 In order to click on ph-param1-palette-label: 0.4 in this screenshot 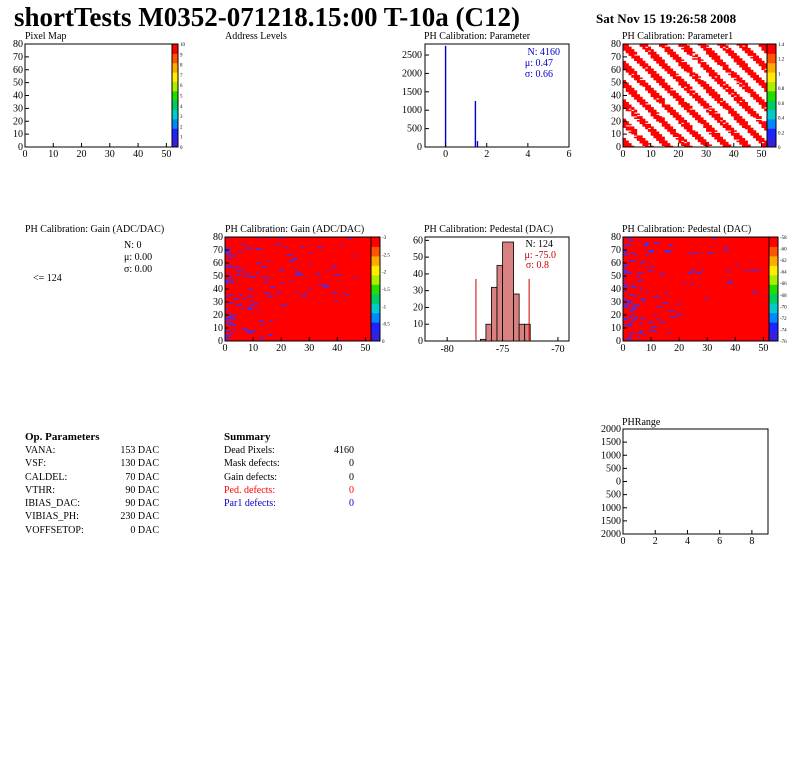, I will do `click(781, 119)`.